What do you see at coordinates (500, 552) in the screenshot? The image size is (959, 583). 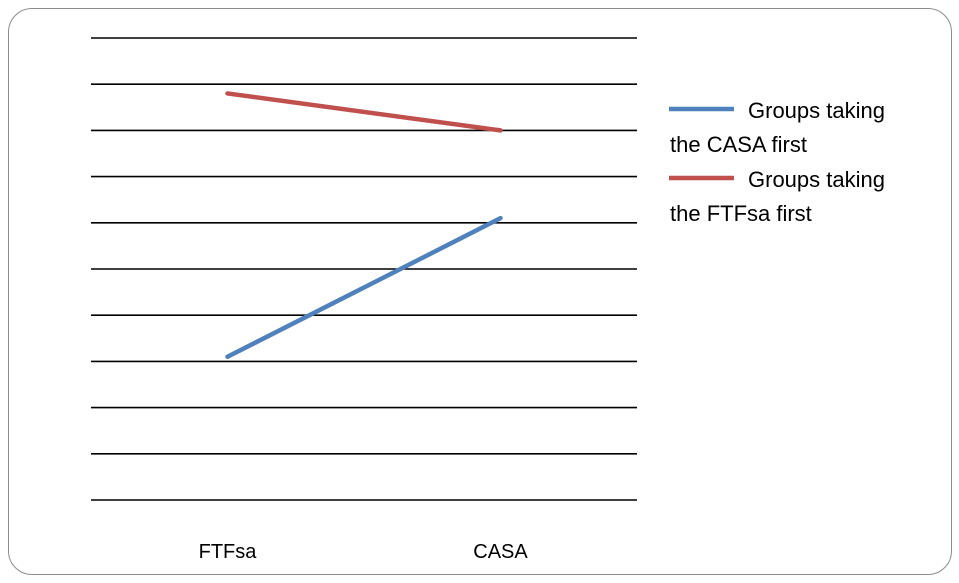 I see `x-tick-label: CASA` at bounding box center [500, 552].